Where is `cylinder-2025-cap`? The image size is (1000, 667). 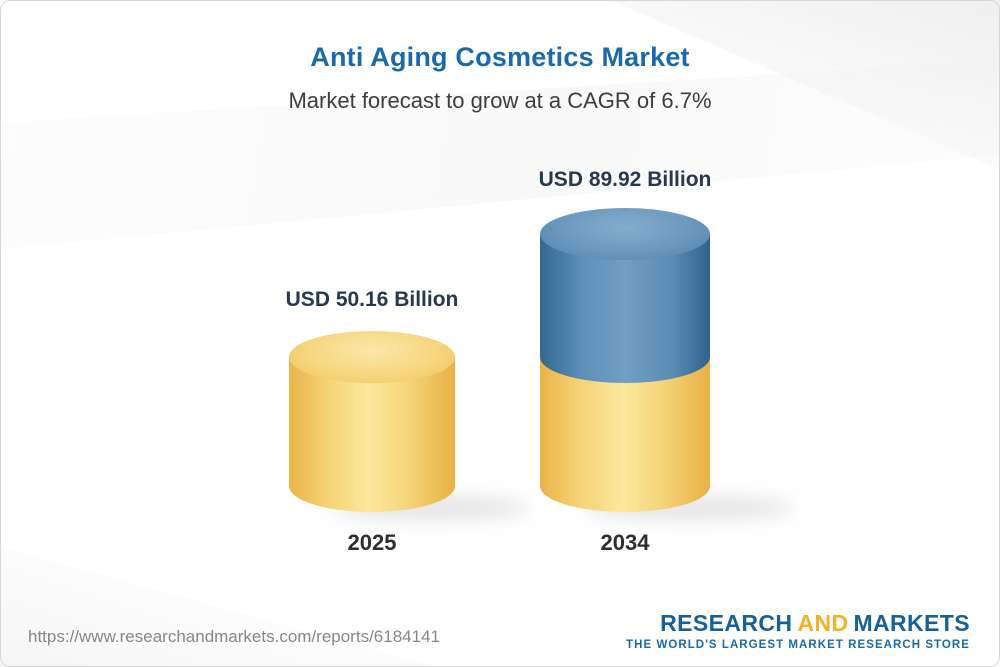
cylinder-2025-cap is located at coordinates (372, 357).